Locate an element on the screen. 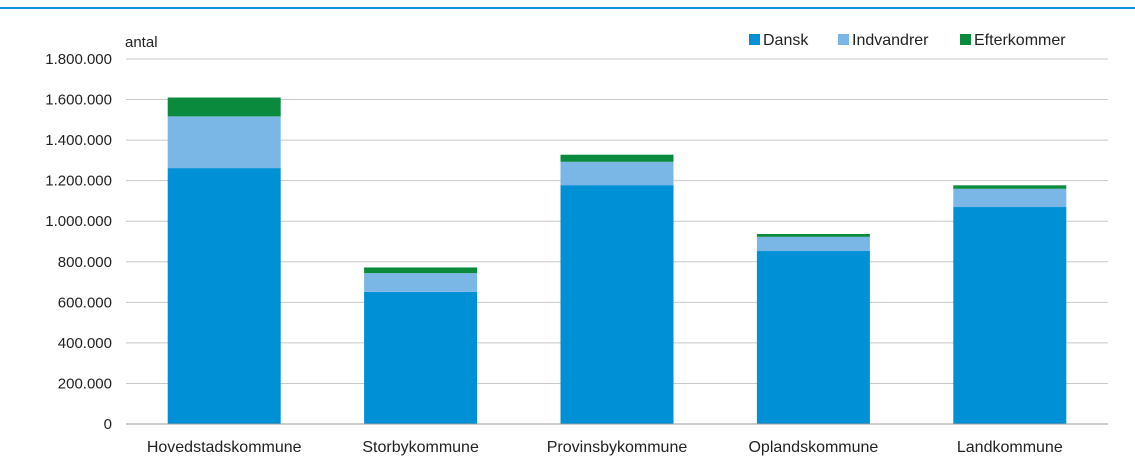  x-category-label: Storbykommune is located at coordinates (420, 447).